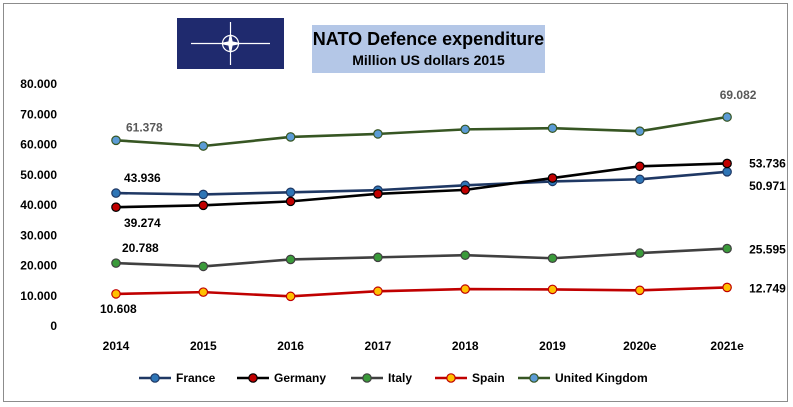  I want to click on nato-compass-rose-icon, so click(230, 43).